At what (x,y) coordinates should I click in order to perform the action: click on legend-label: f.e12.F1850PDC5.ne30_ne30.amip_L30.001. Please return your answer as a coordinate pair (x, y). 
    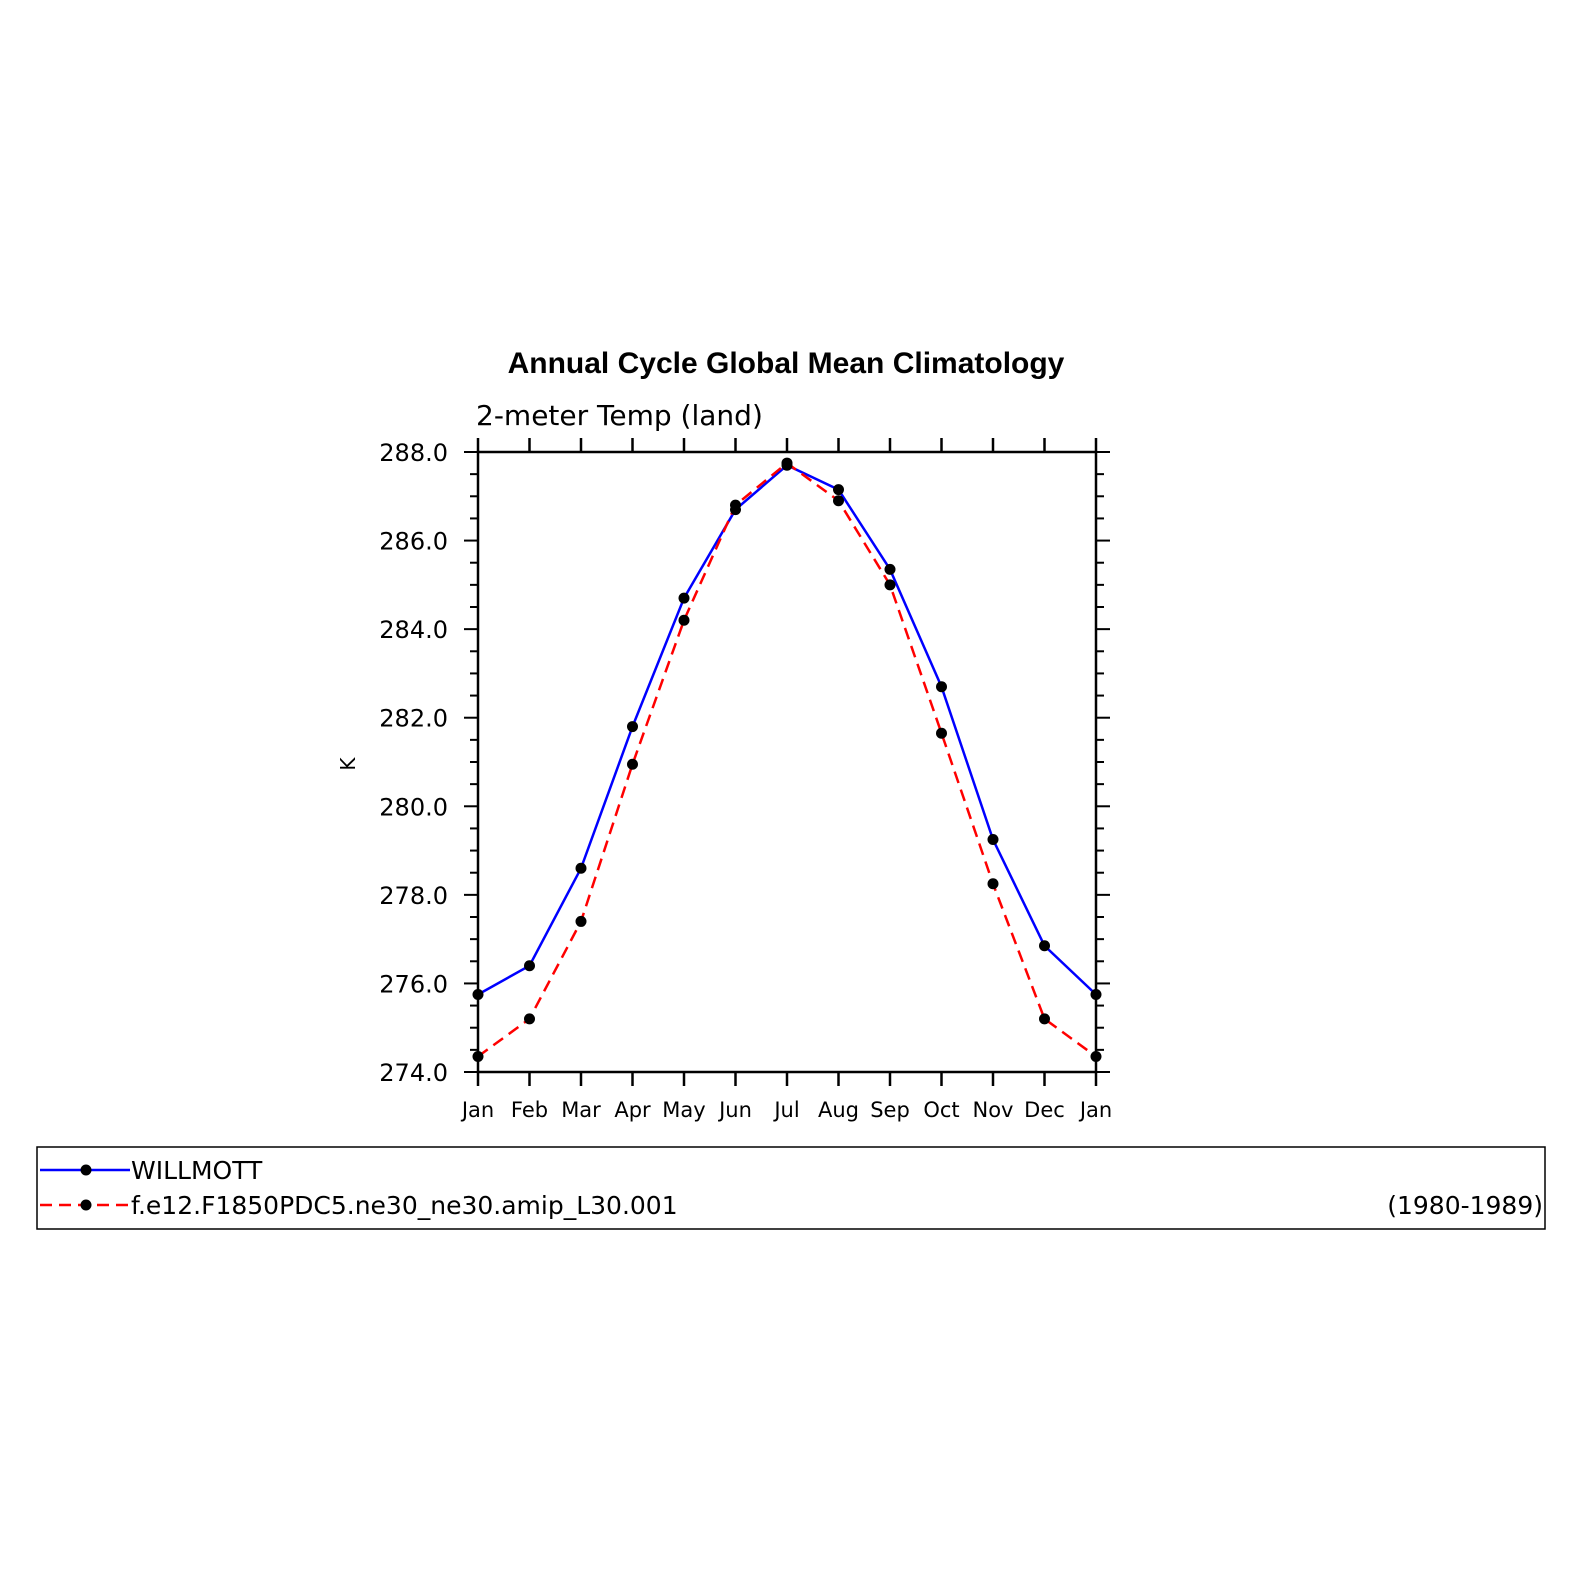
    Looking at the image, I should click on (404, 1205).